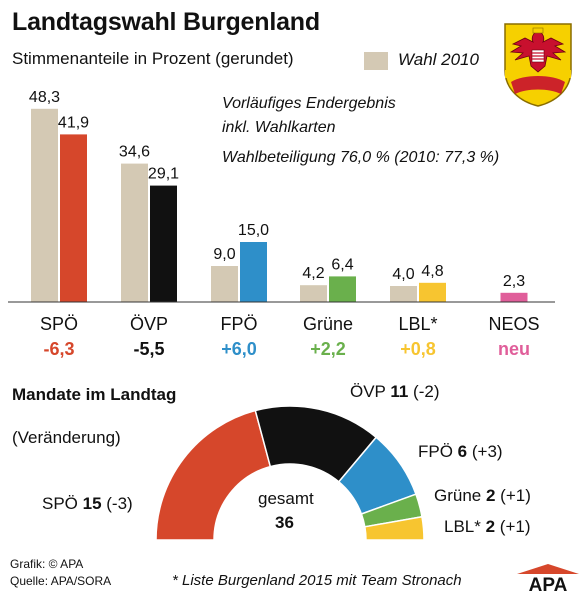  Describe the element at coordinates (58, 349) in the screenshot. I see `change-label: -6,3` at that location.